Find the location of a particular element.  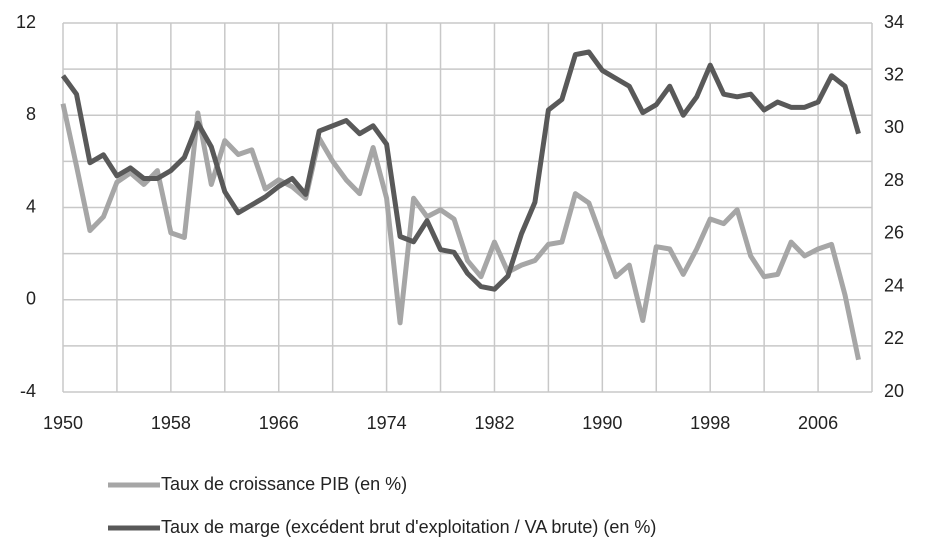

x-tick-label: 1982 is located at coordinates (494, 423).